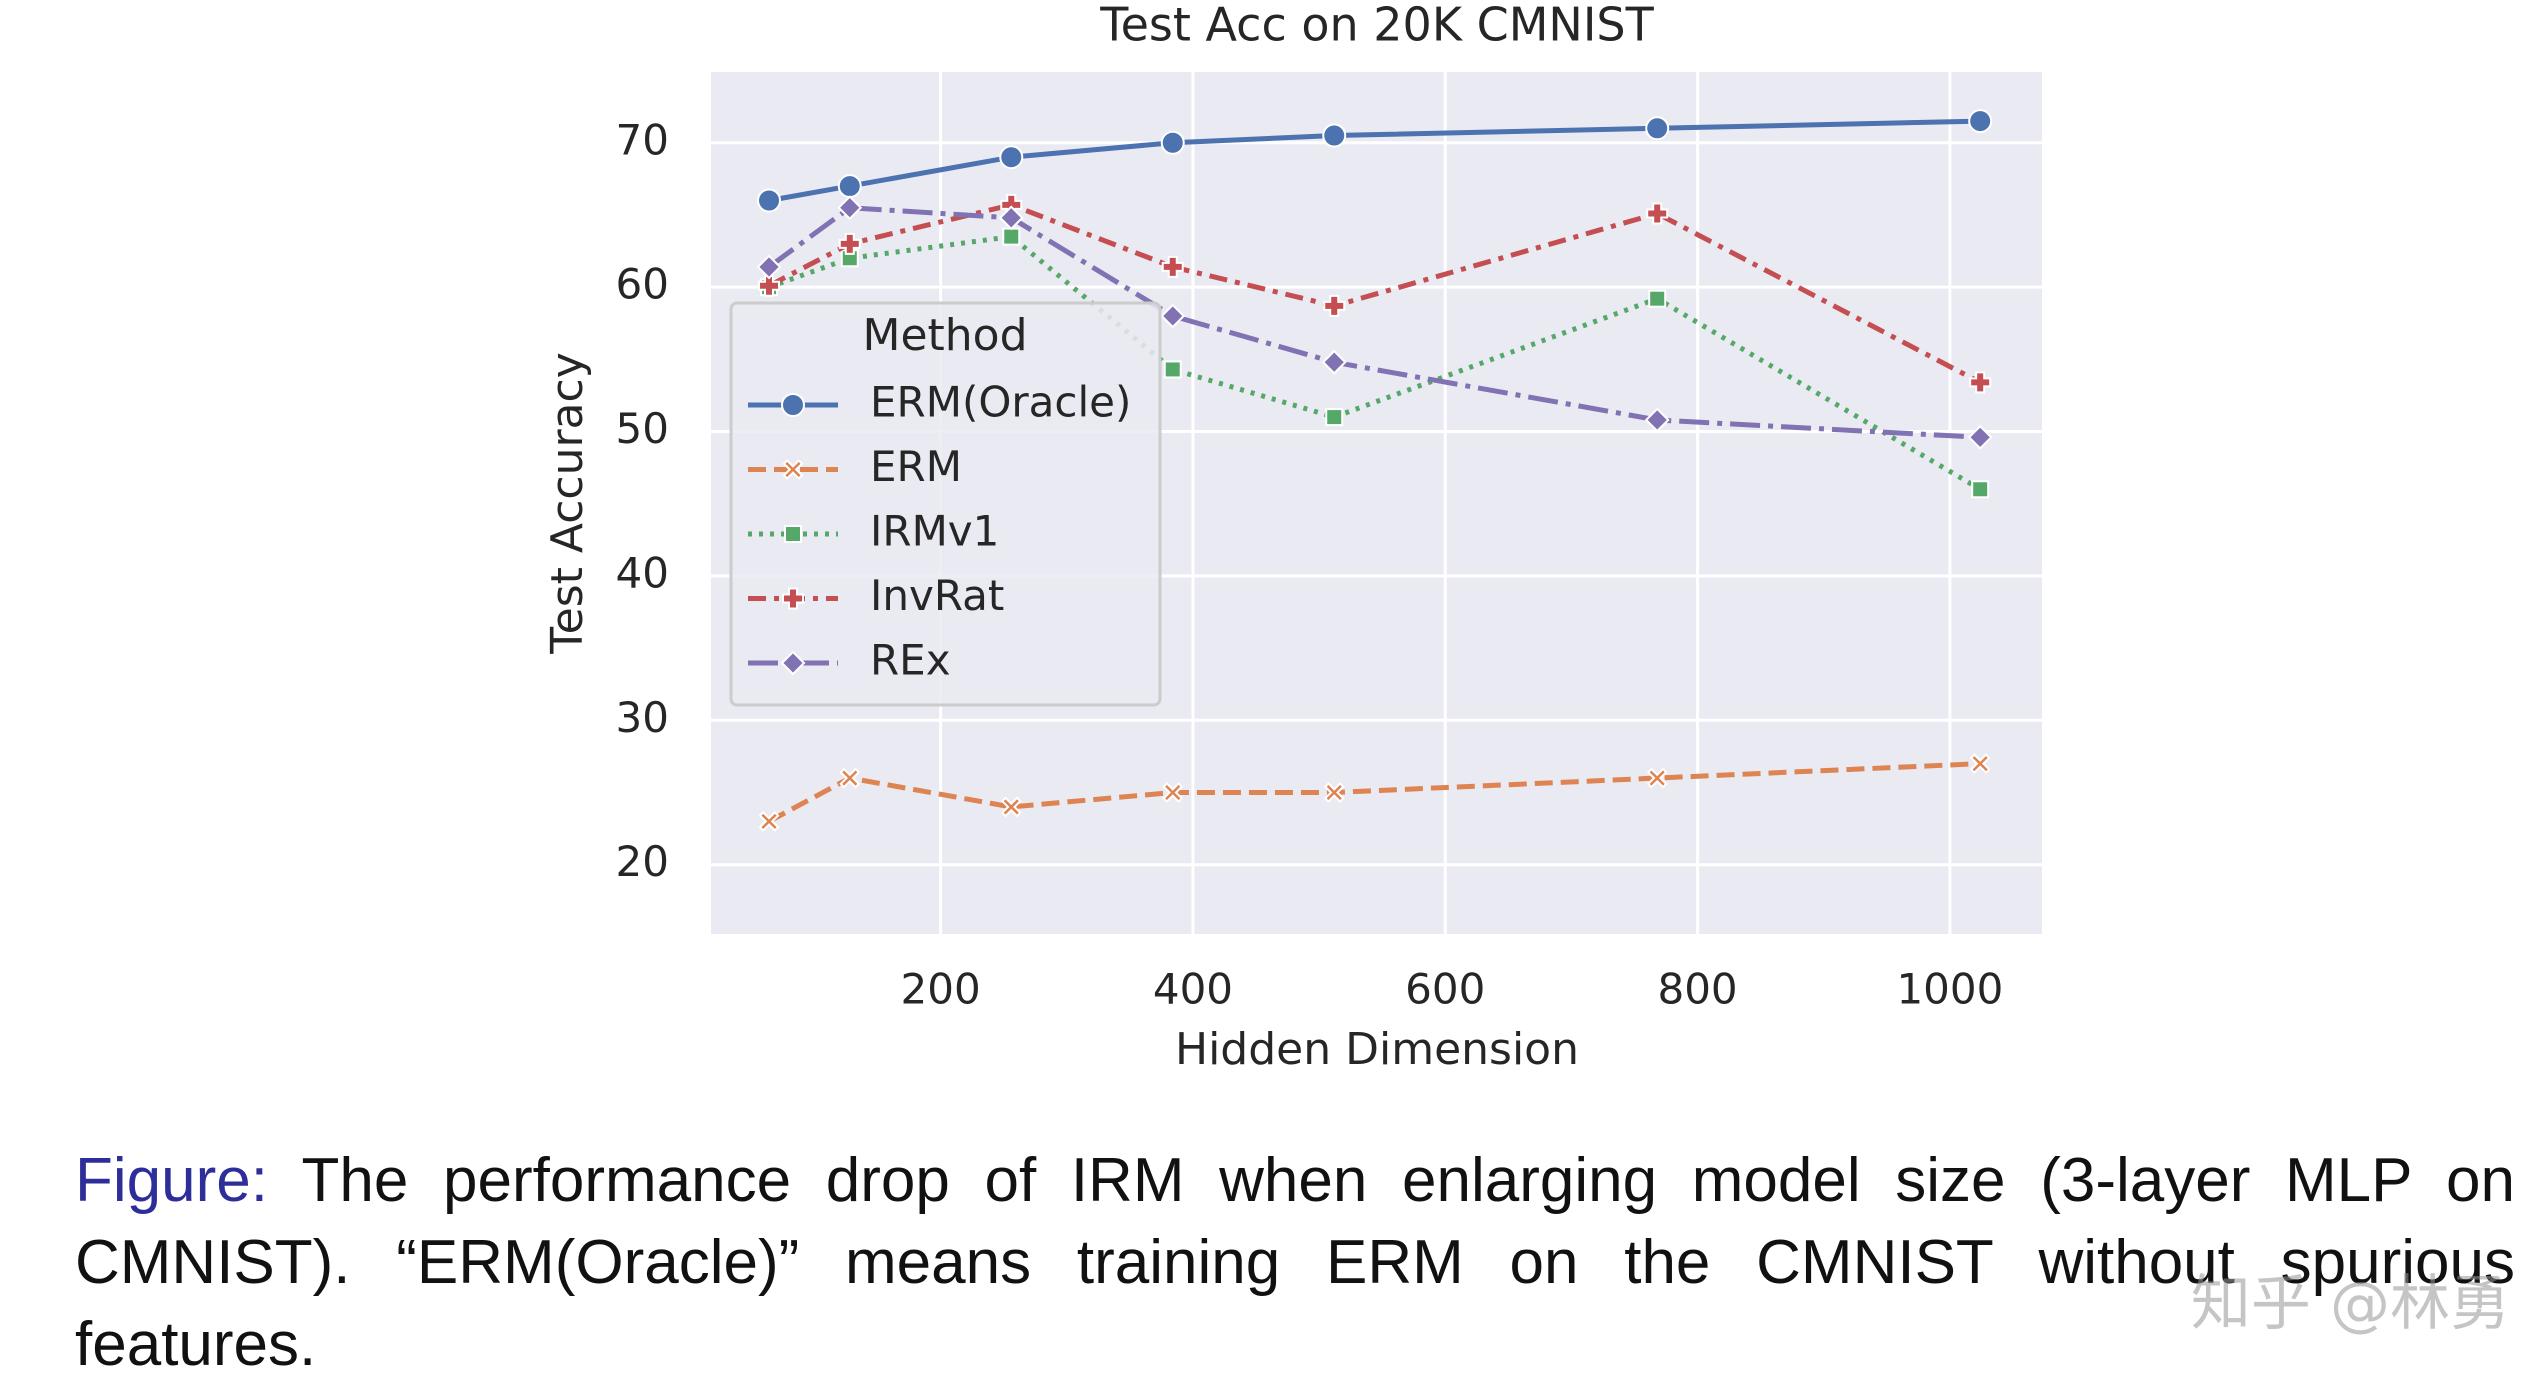 The width and height of the screenshot is (2540, 1388). I want to click on legend: Method ERM(Oracle) ERM IRMv1 InvRat REx, so click(945, 504).